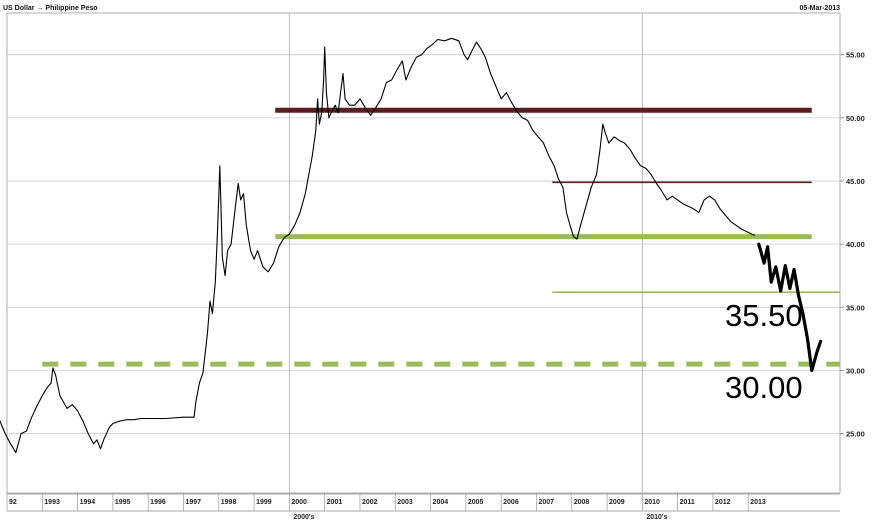 The height and width of the screenshot is (522, 872). What do you see at coordinates (193, 502) in the screenshot?
I see `x-tick-label: 1997` at bounding box center [193, 502].